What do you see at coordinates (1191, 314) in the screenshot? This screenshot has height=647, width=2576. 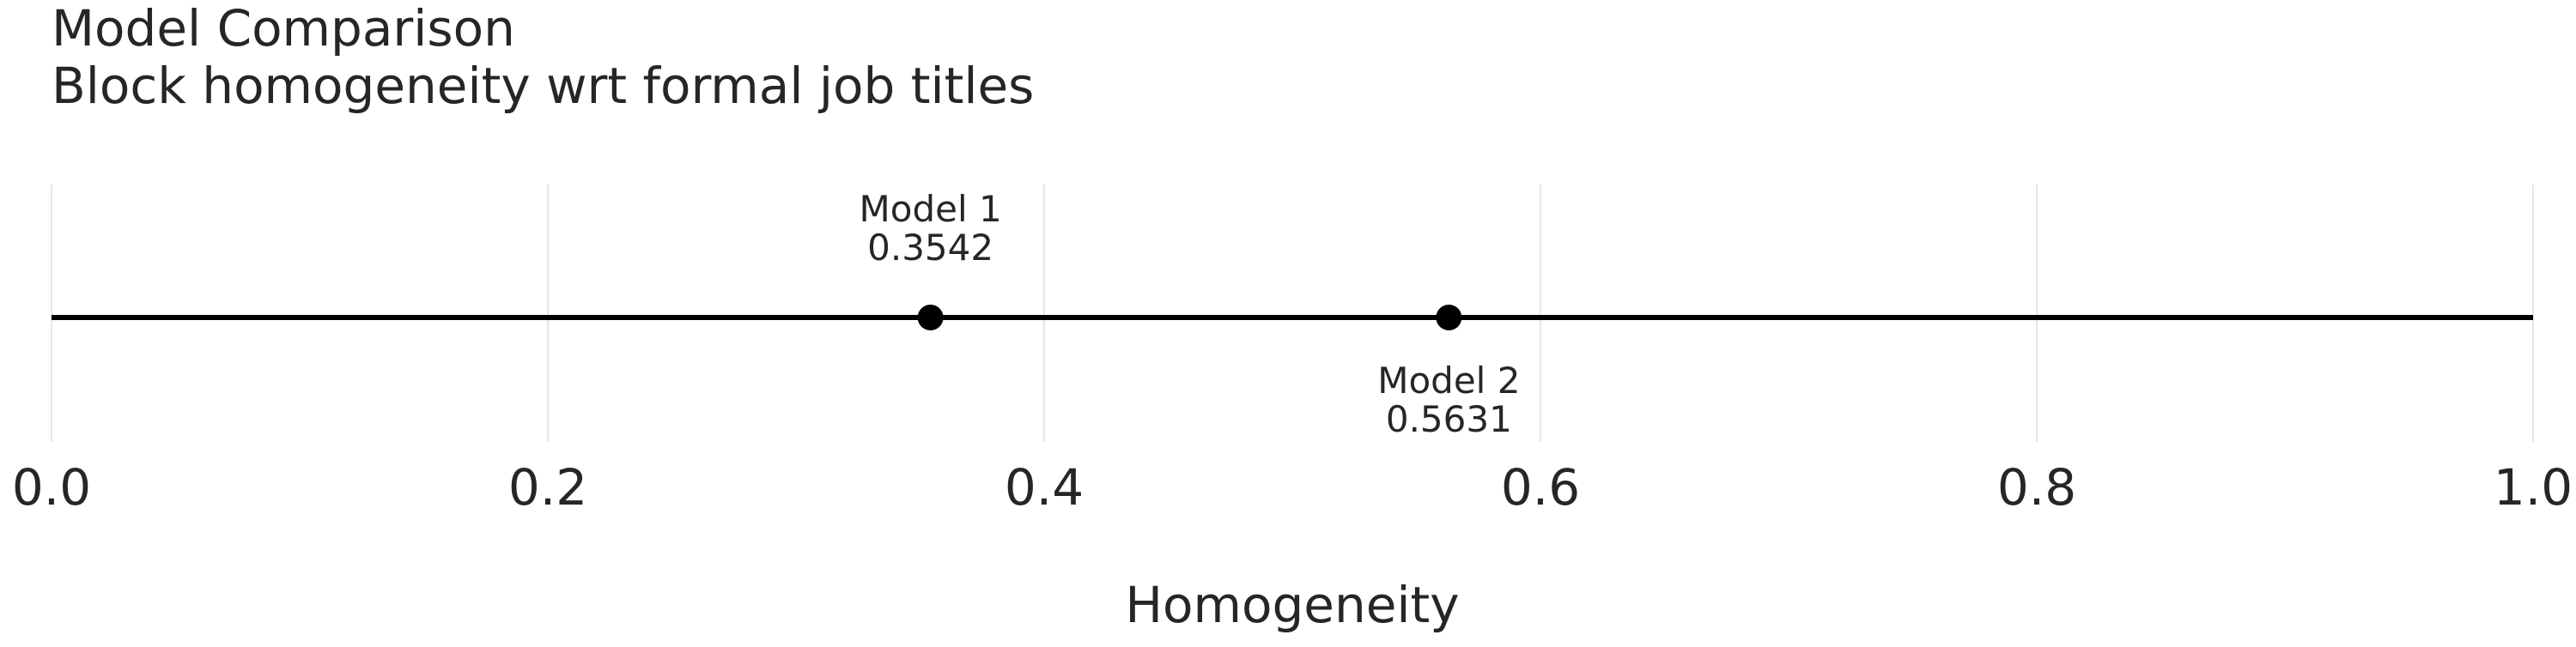 I see `point-layer: Model 10.3542 Model 20.5631` at bounding box center [1191, 314].